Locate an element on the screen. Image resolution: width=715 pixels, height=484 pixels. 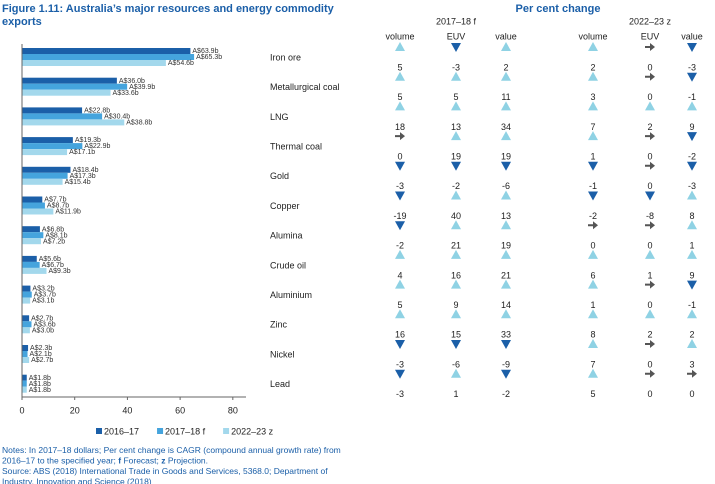
cell-value: 15 is located at coordinates (456, 335).